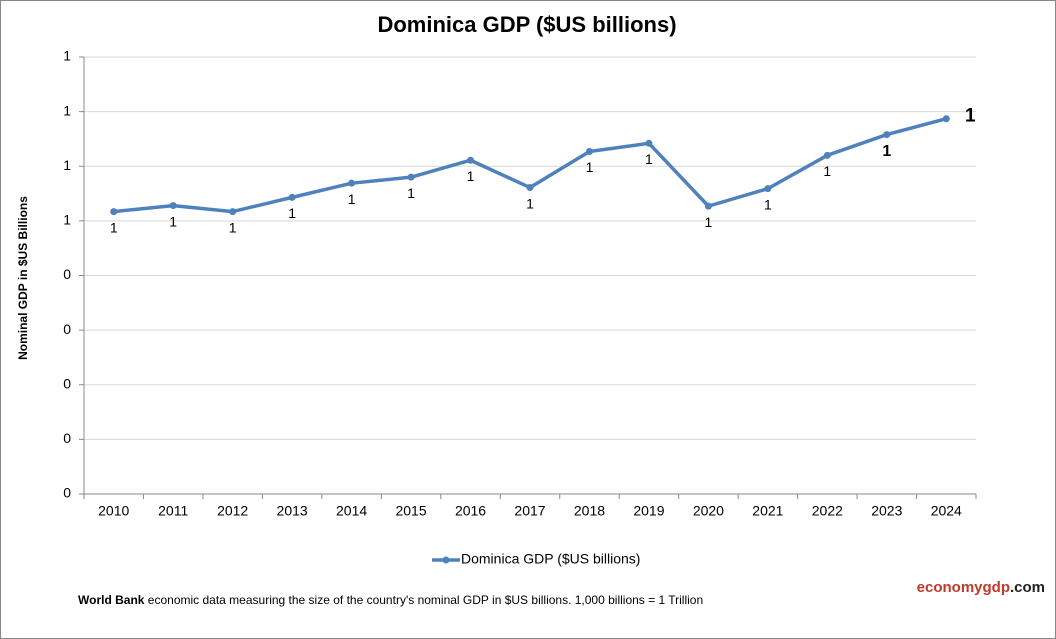  What do you see at coordinates (470, 511) in the screenshot?
I see `x-tick-label: 2016` at bounding box center [470, 511].